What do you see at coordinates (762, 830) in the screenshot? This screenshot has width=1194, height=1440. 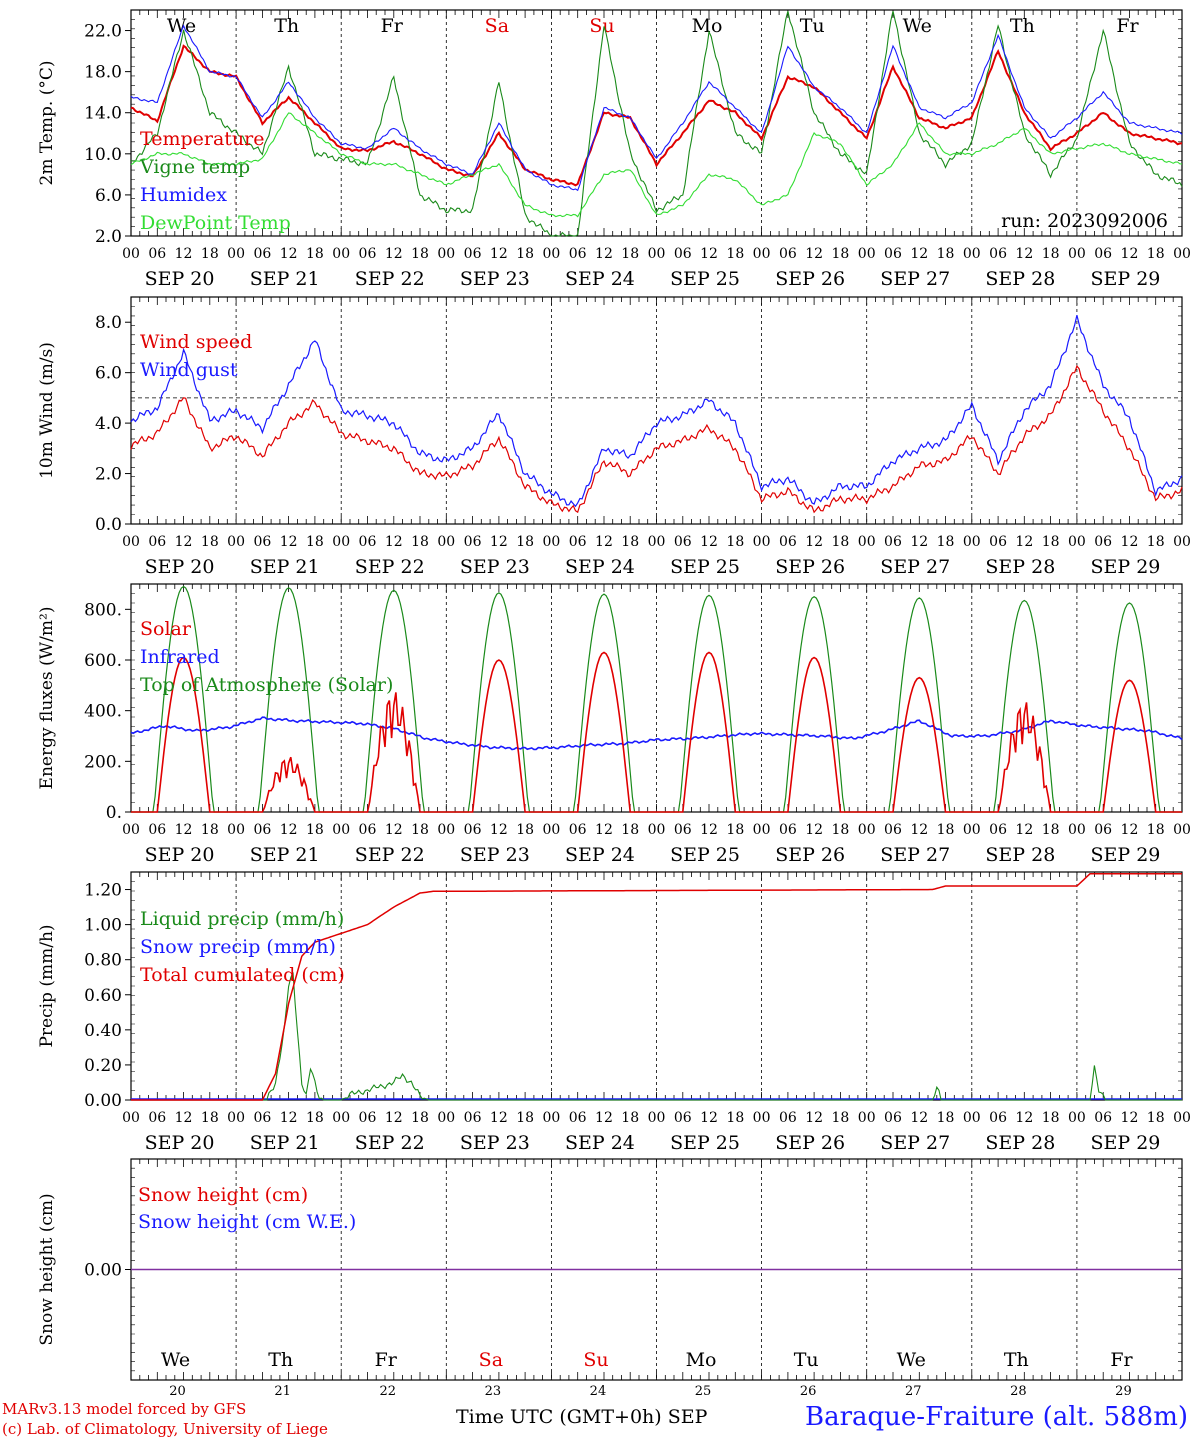 I see `hour-label-2-144: 00` at bounding box center [762, 830].